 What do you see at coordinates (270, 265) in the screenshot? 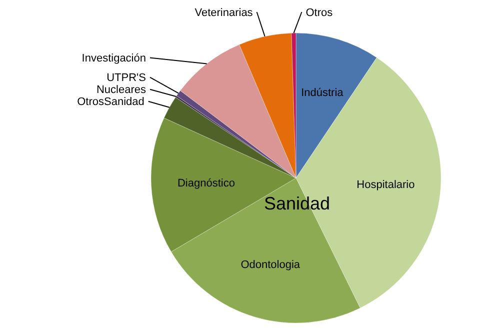
I see `slice-label: Odontologia` at bounding box center [270, 265].